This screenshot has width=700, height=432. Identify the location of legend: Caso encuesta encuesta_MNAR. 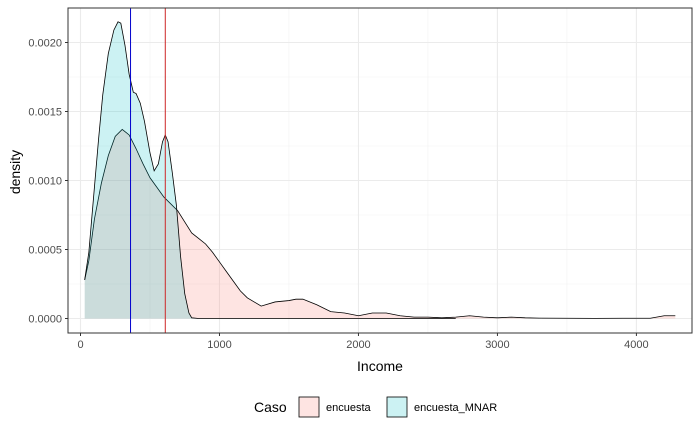
(375, 407).